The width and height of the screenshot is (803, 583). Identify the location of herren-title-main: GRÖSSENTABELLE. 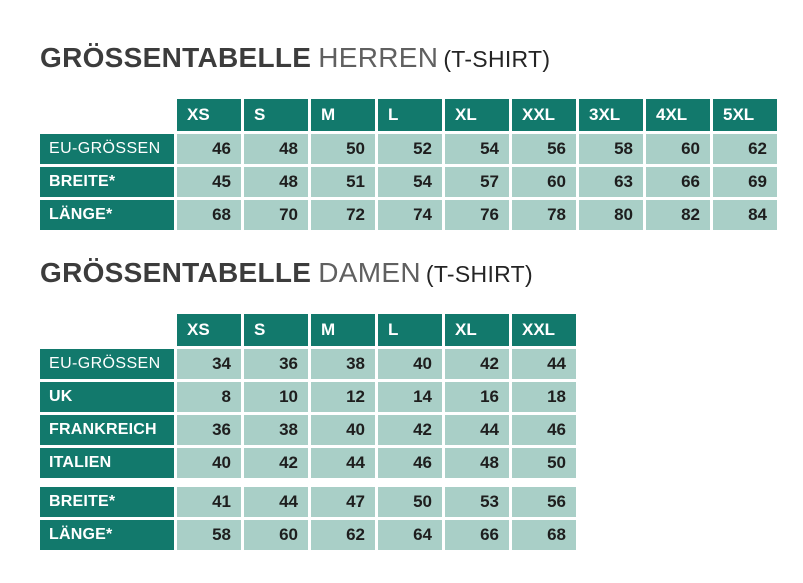
(176, 57).